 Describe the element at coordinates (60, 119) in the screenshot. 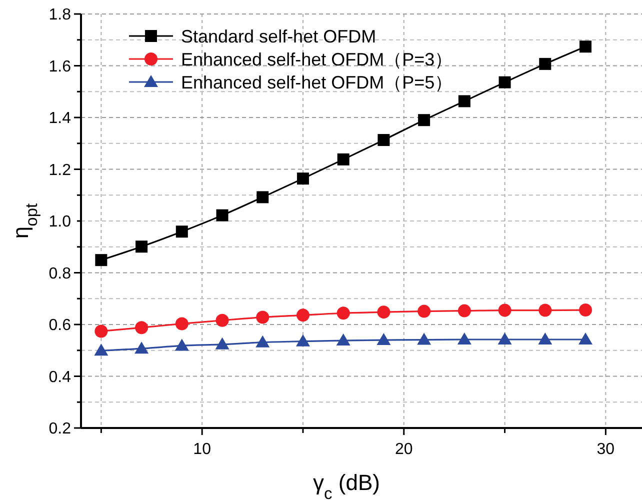

I see `y-tick-label: 1.4` at that location.